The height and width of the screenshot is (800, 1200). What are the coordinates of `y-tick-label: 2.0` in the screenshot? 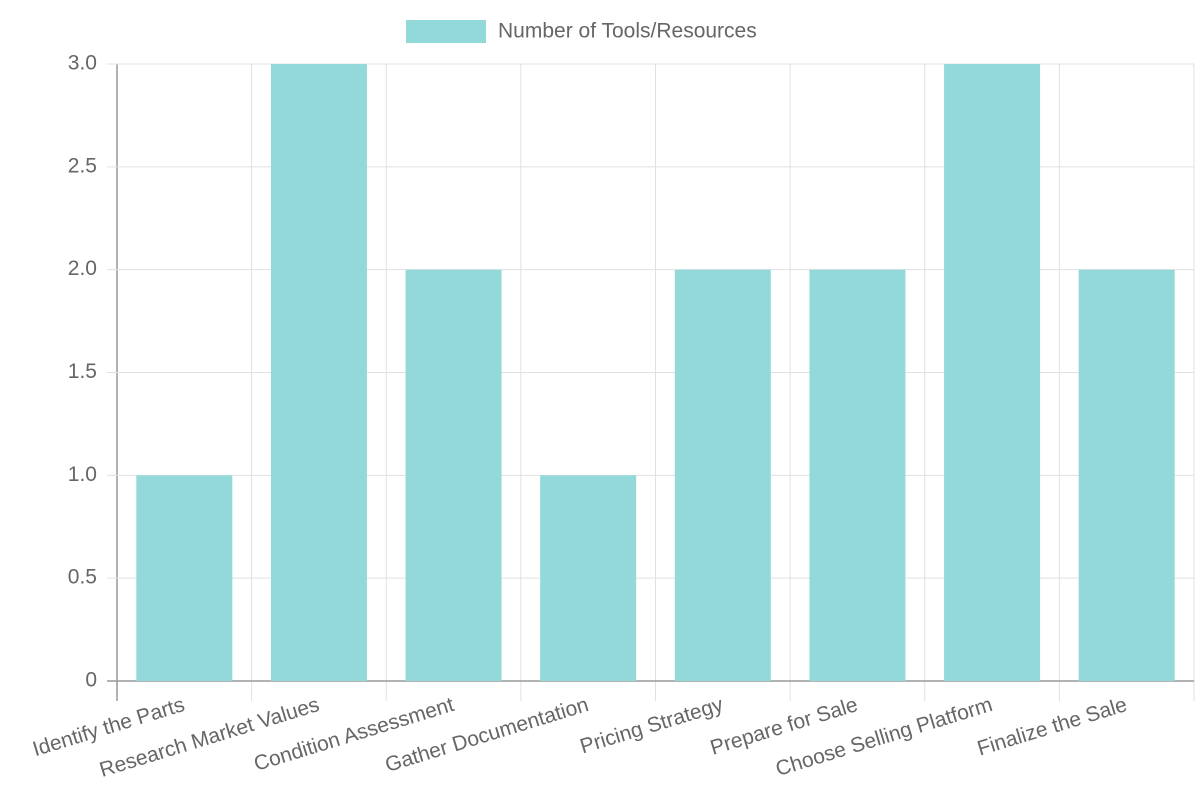 It's located at (82, 268).